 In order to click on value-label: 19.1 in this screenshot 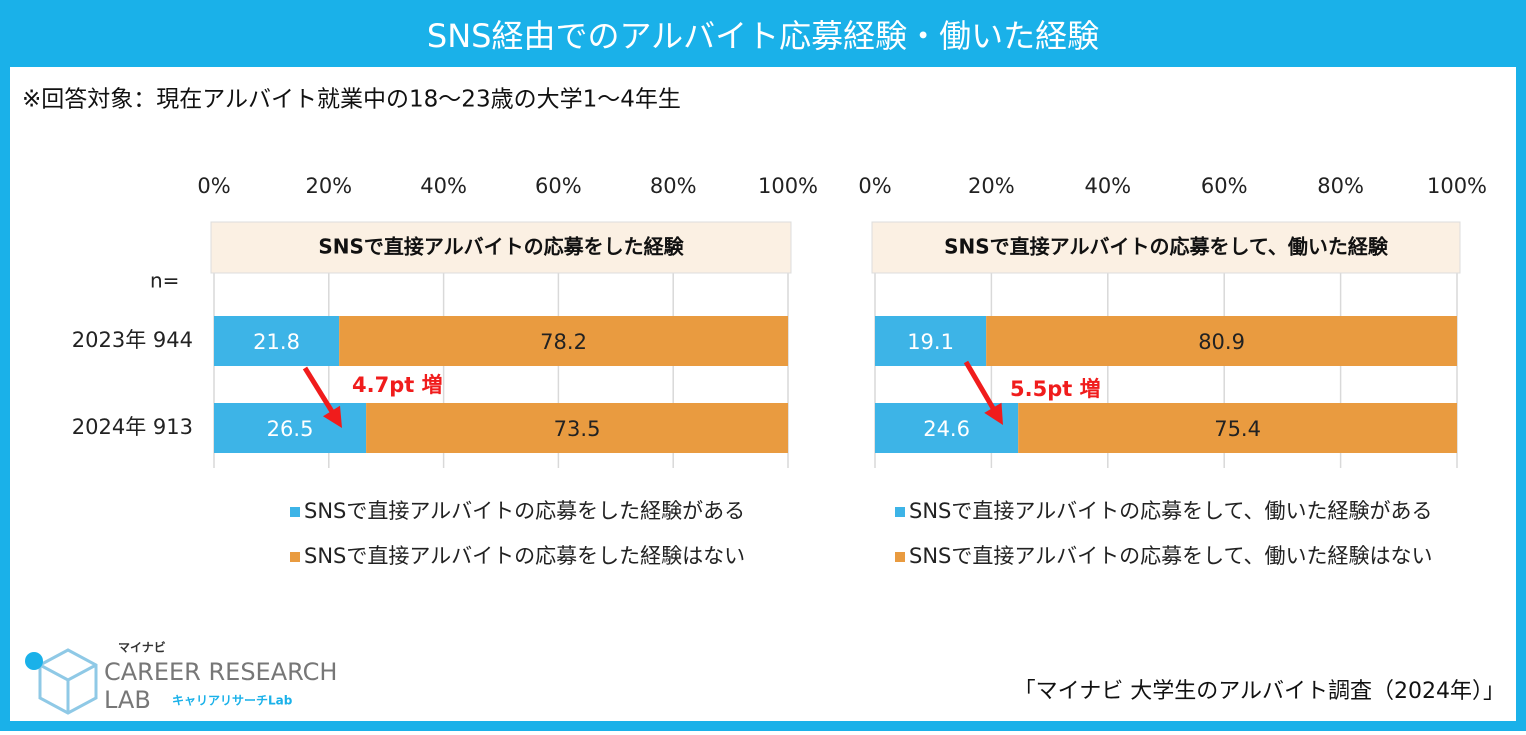, I will do `click(930, 342)`.